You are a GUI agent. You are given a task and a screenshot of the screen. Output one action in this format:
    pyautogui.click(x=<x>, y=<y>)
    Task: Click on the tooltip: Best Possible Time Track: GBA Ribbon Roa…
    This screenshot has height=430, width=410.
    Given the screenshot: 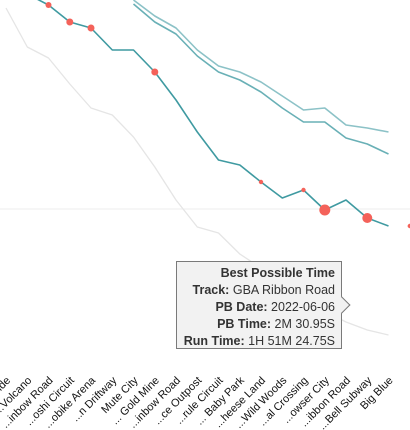 What is the action you would take?
    pyautogui.click(x=263, y=305)
    